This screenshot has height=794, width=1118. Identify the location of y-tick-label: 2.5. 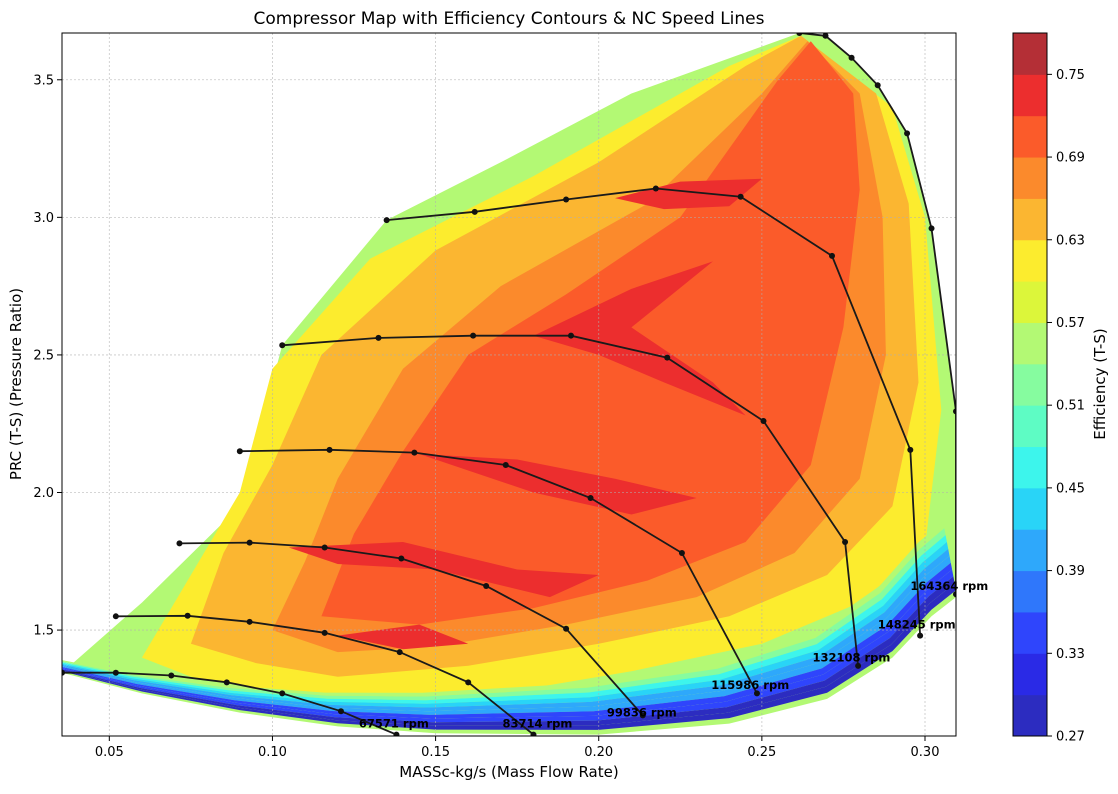
(43, 355).